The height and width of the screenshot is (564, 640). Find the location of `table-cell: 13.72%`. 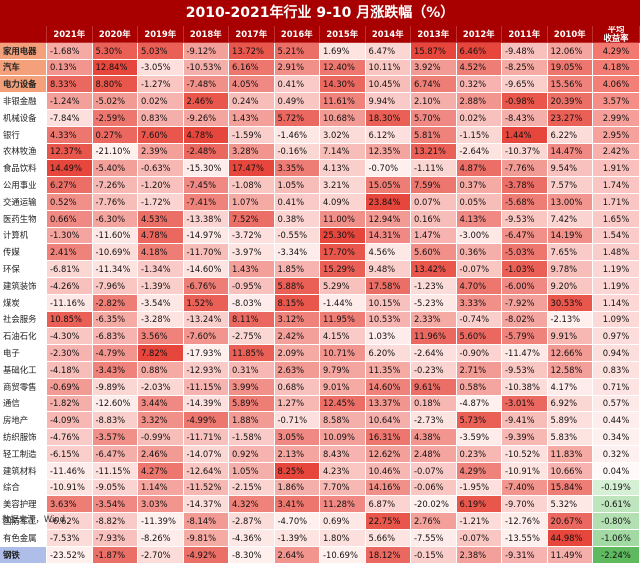

table-cell: 13.72% is located at coordinates (252, 51).